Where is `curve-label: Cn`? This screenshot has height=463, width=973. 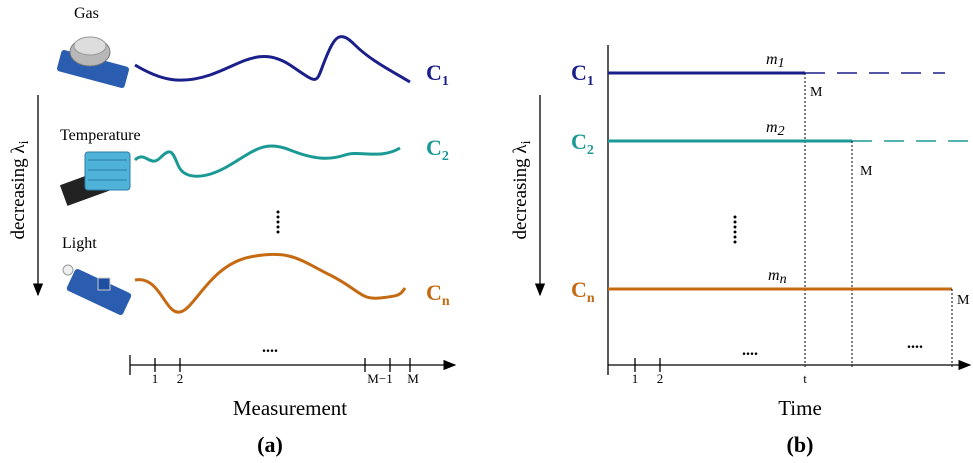 curve-label: Cn is located at coordinates (438, 294).